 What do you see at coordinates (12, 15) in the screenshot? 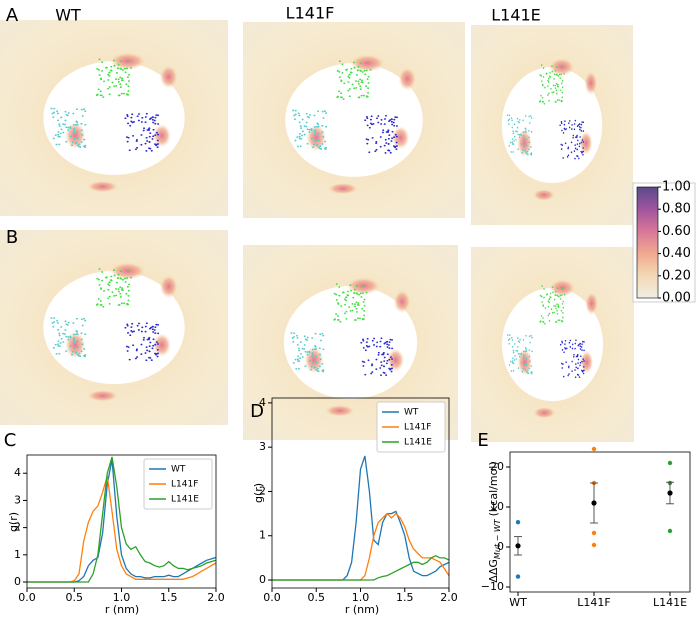
I see `panel-label: A` at bounding box center [12, 15].